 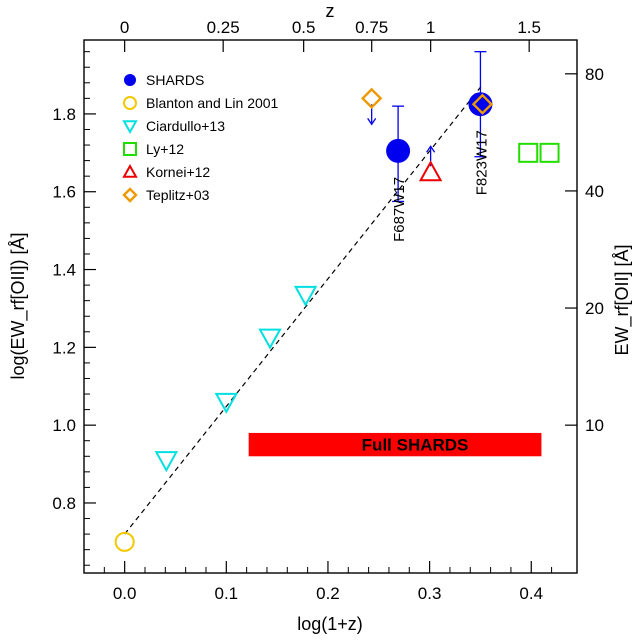 What do you see at coordinates (415, 445) in the screenshot?
I see `full-shards-bar-label: Full SHARDS` at bounding box center [415, 445].